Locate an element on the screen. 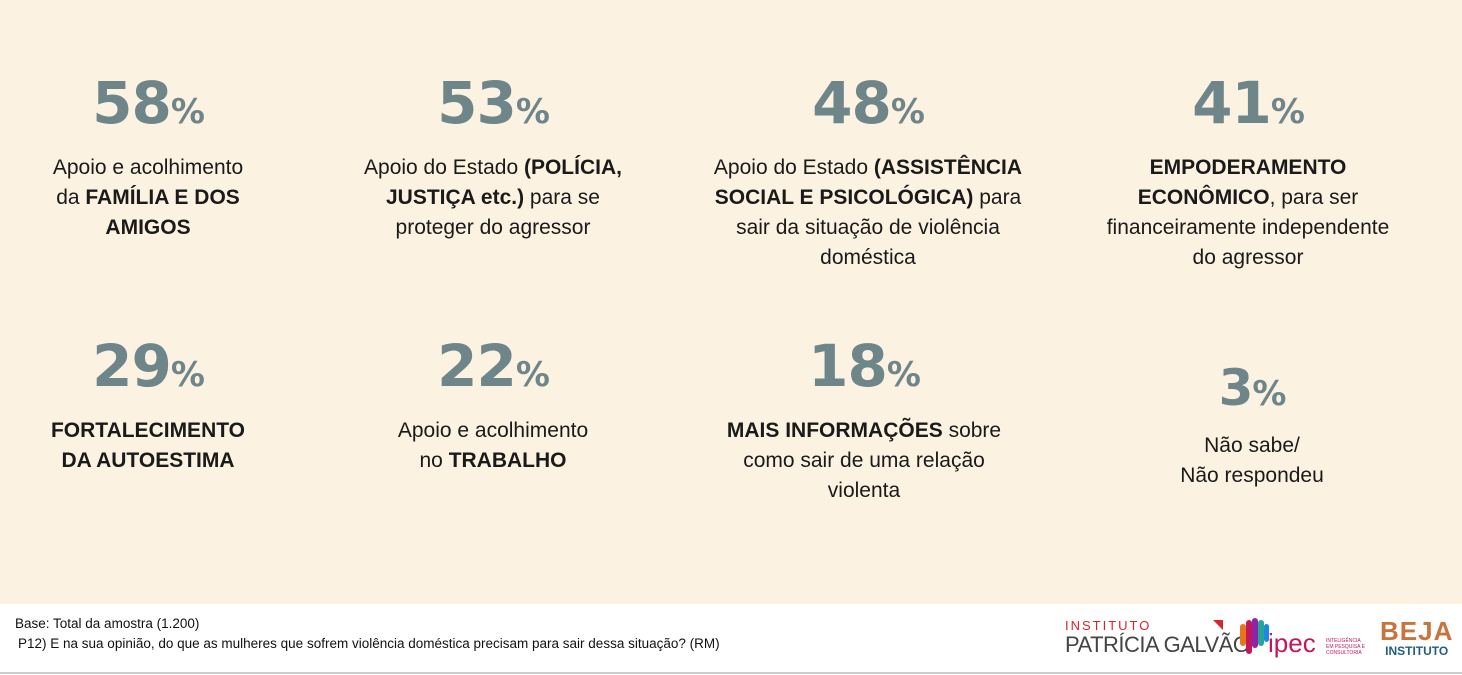 Image resolution: width=1462 pixels, height=675 pixels. description-emphasis: FAMÍLIA E DOS AMIGOS is located at coordinates (162, 212).